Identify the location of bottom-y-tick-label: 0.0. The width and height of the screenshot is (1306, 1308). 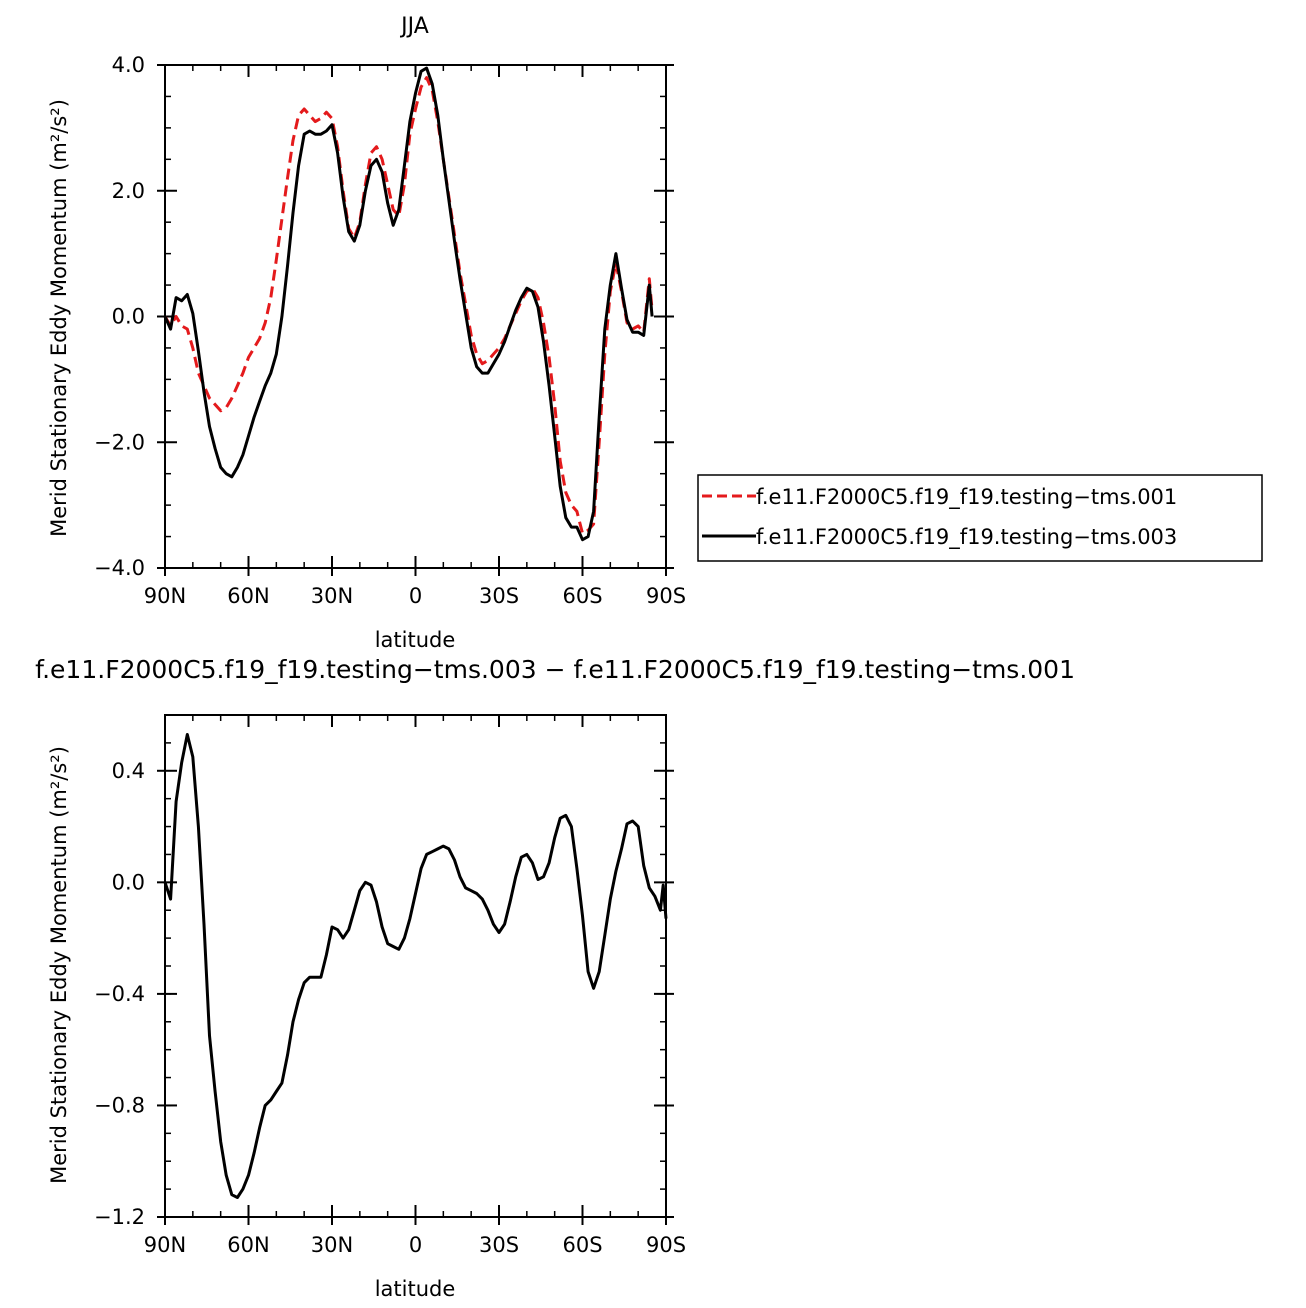
(128, 882).